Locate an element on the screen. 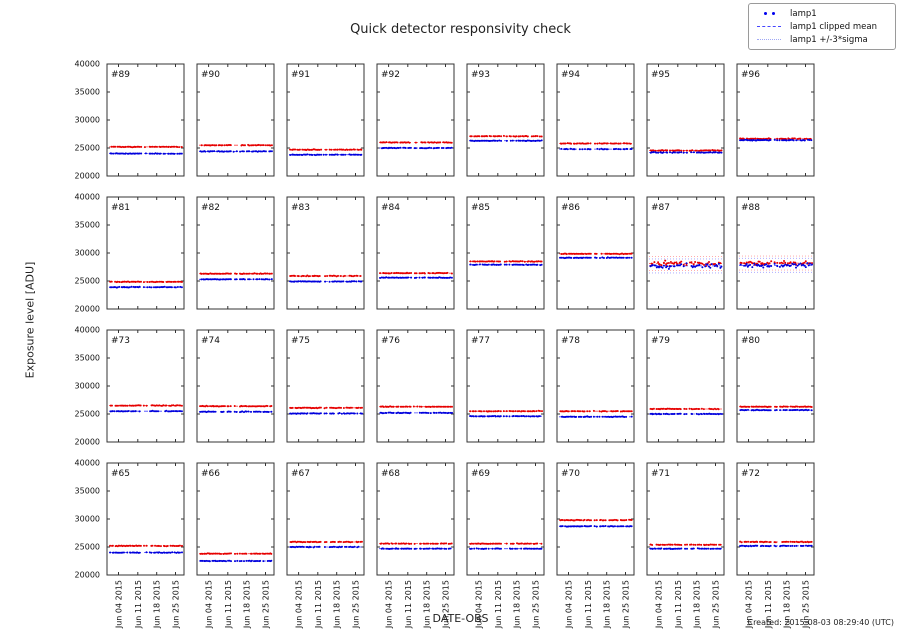 This screenshot has height=641, width=900. subplot-83: #83 is located at coordinates (325, 253).